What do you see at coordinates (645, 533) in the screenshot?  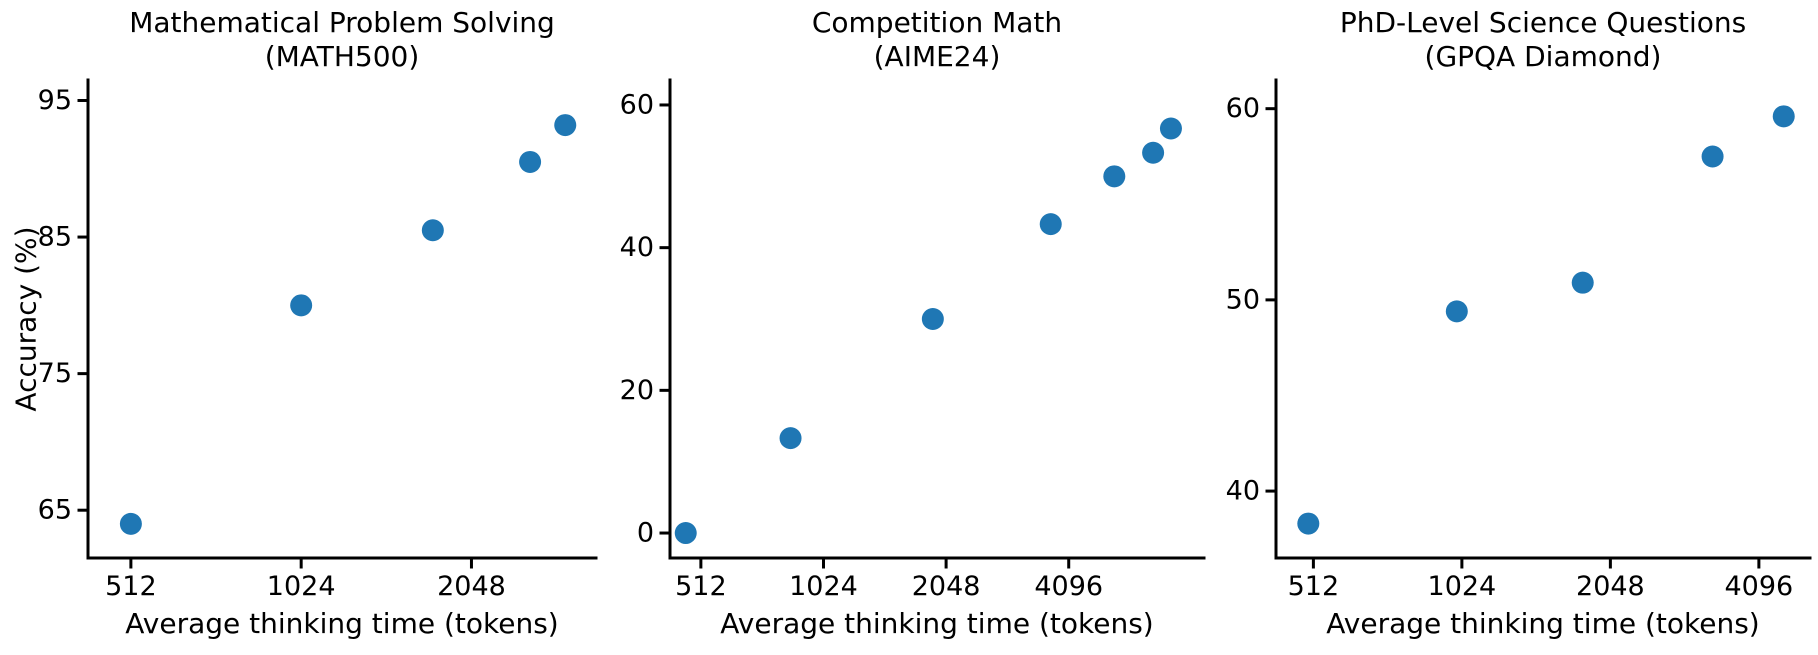 I see `y-tick-label: 0` at bounding box center [645, 533].